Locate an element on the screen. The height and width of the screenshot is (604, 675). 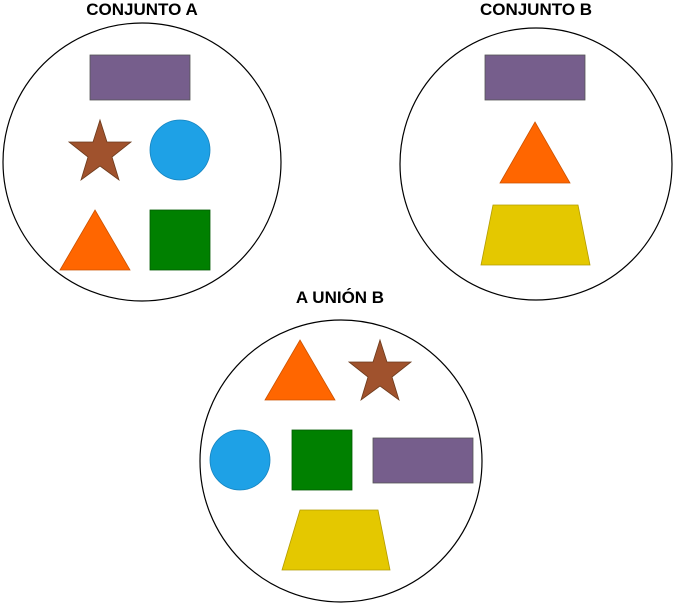
set-a-triangle is located at coordinates (95, 240).